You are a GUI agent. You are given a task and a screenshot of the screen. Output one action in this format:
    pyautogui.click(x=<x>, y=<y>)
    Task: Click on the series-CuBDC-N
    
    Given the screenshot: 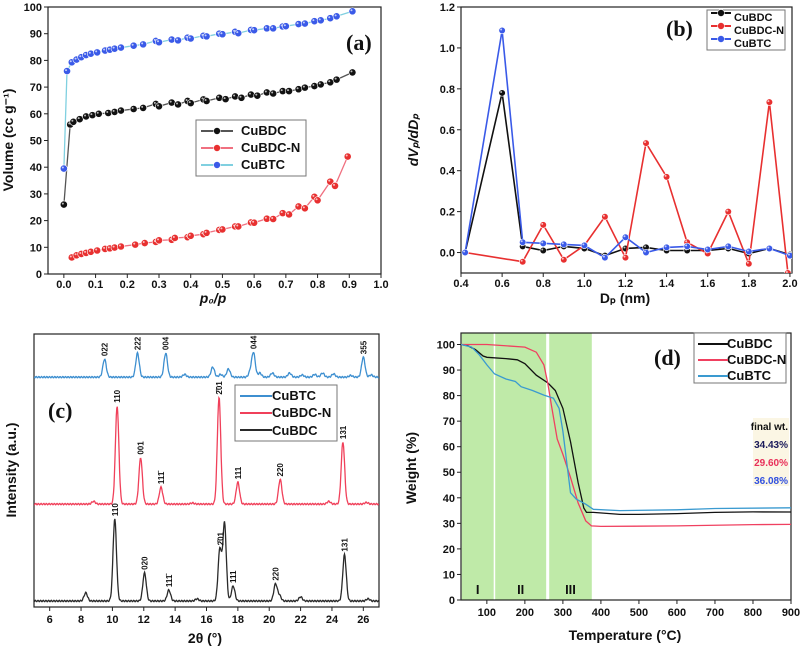 What is the action you would take?
    pyautogui.click(x=626, y=435)
    